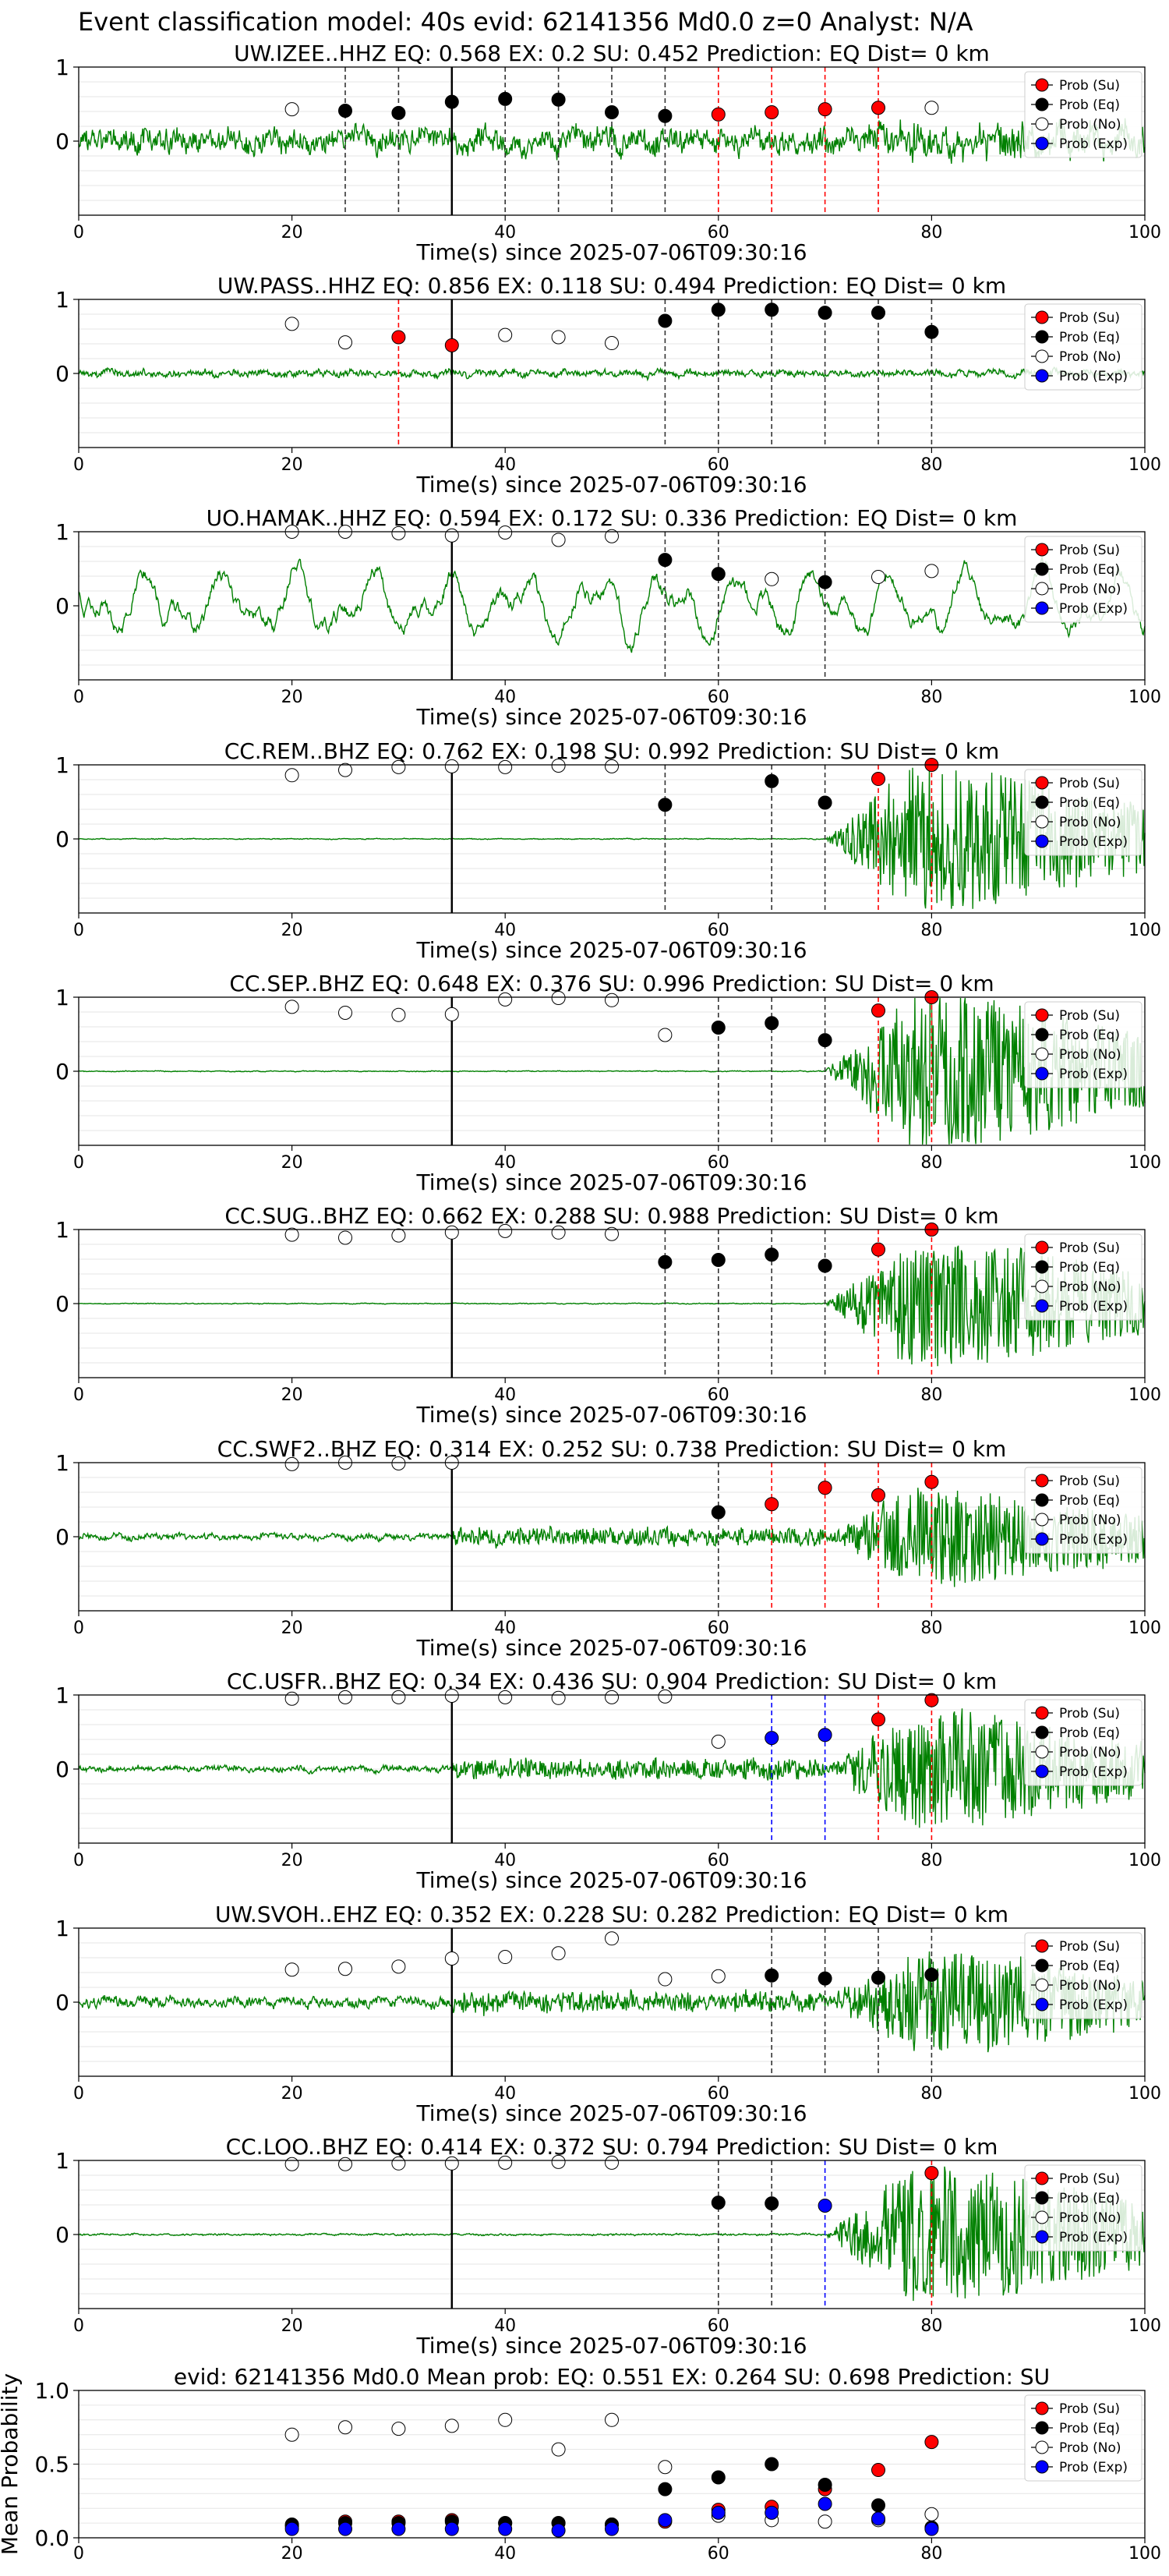 This screenshot has width=1169, height=2576. I want to click on x-tick-label: 40, so click(505, 1860).